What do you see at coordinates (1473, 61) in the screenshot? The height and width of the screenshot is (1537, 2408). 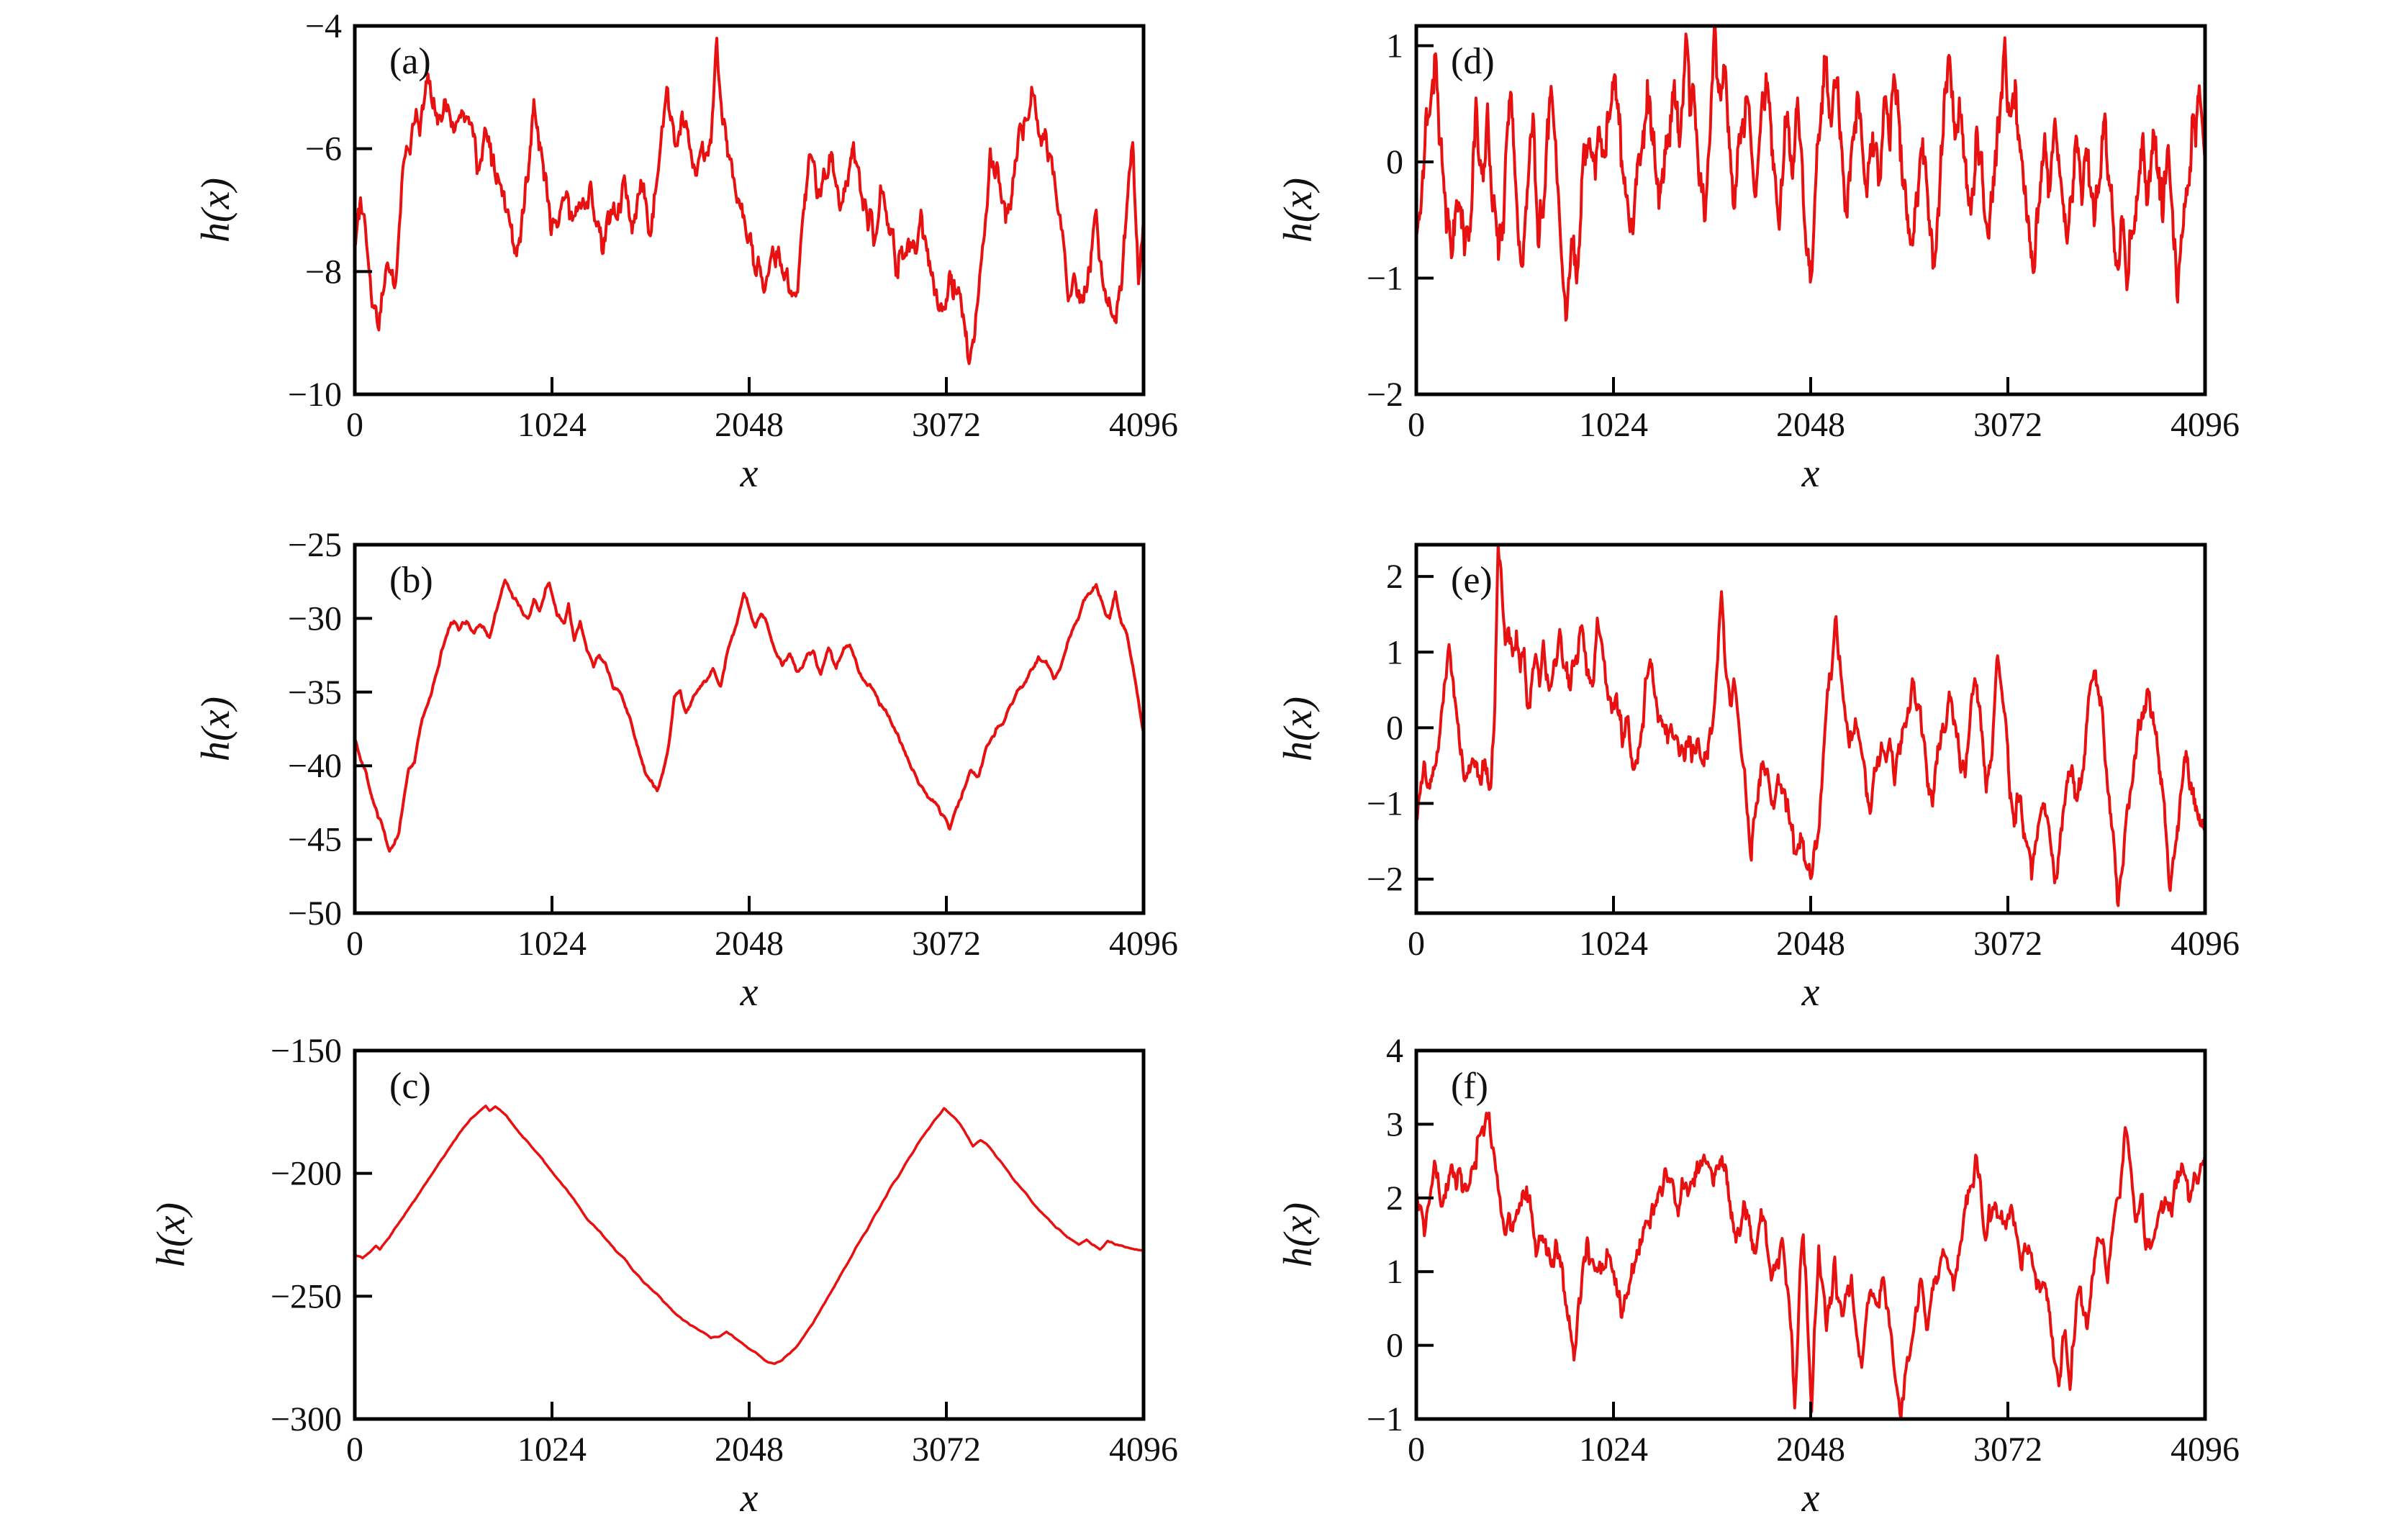 I see `panel-label: (d)` at bounding box center [1473, 61].